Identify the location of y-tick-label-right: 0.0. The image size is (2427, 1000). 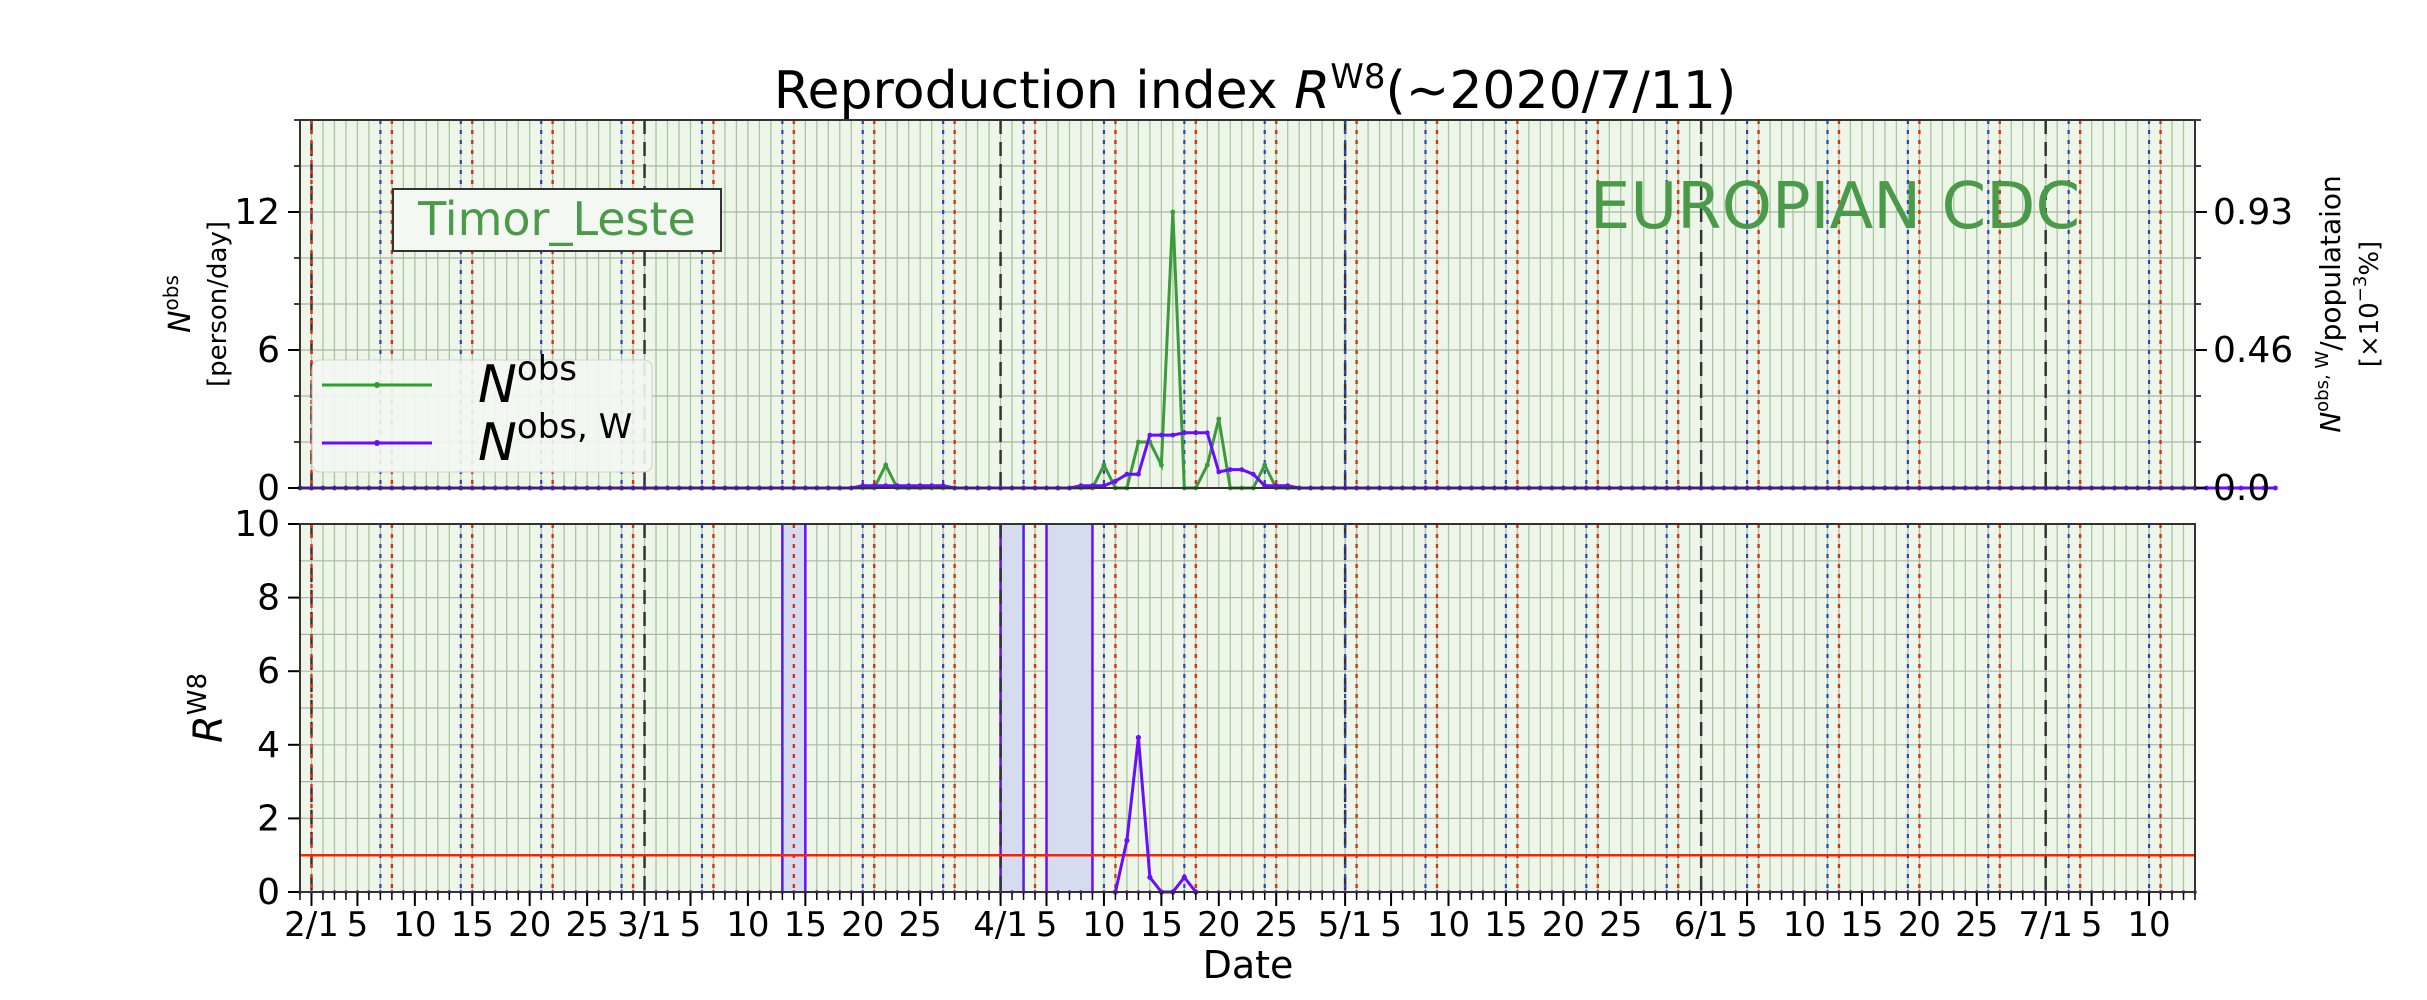
(2241, 488).